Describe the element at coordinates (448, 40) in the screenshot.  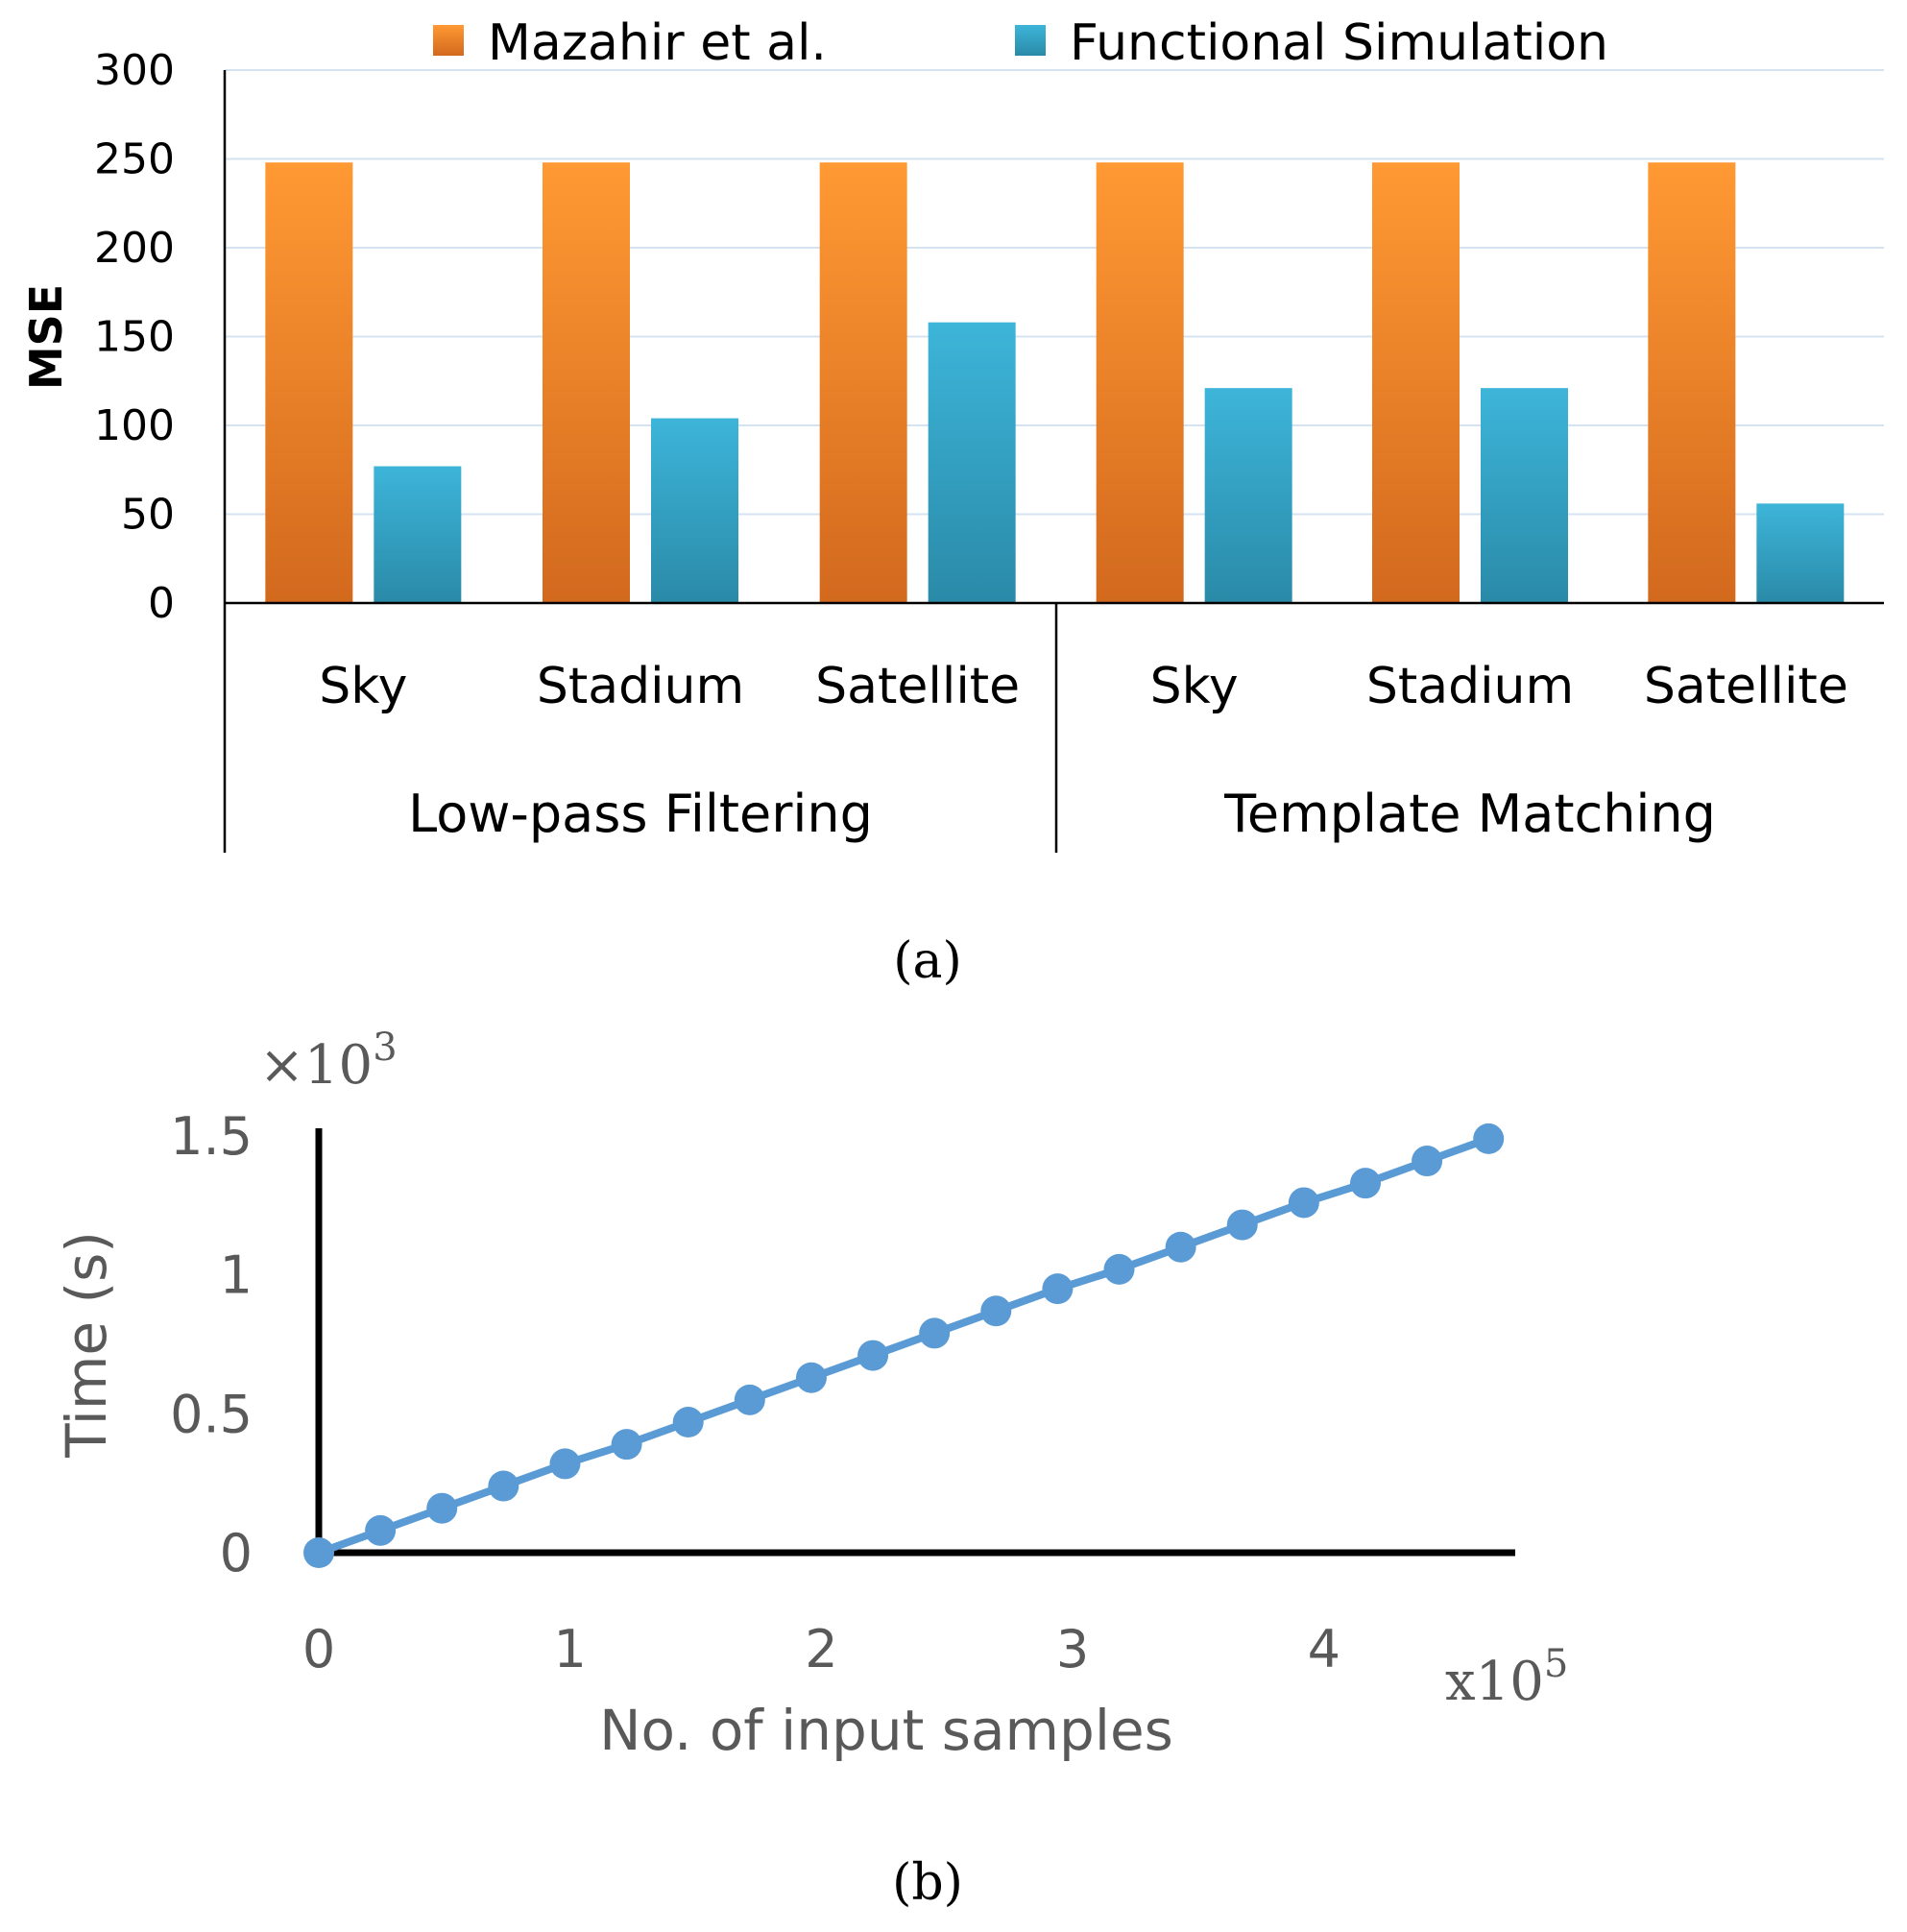
I see `legend-swatch-mazahir` at that location.